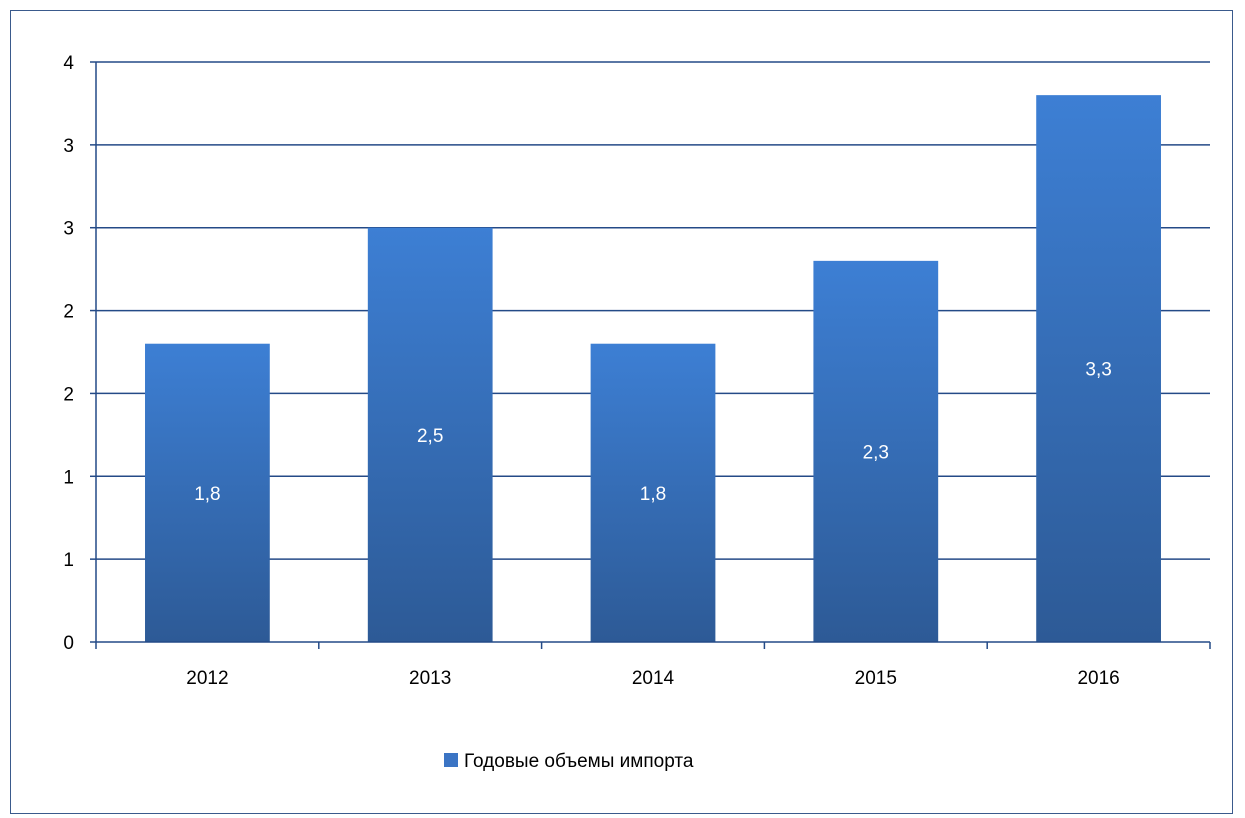  What do you see at coordinates (451, 760) in the screenshot?
I see `legend-swatch` at bounding box center [451, 760].